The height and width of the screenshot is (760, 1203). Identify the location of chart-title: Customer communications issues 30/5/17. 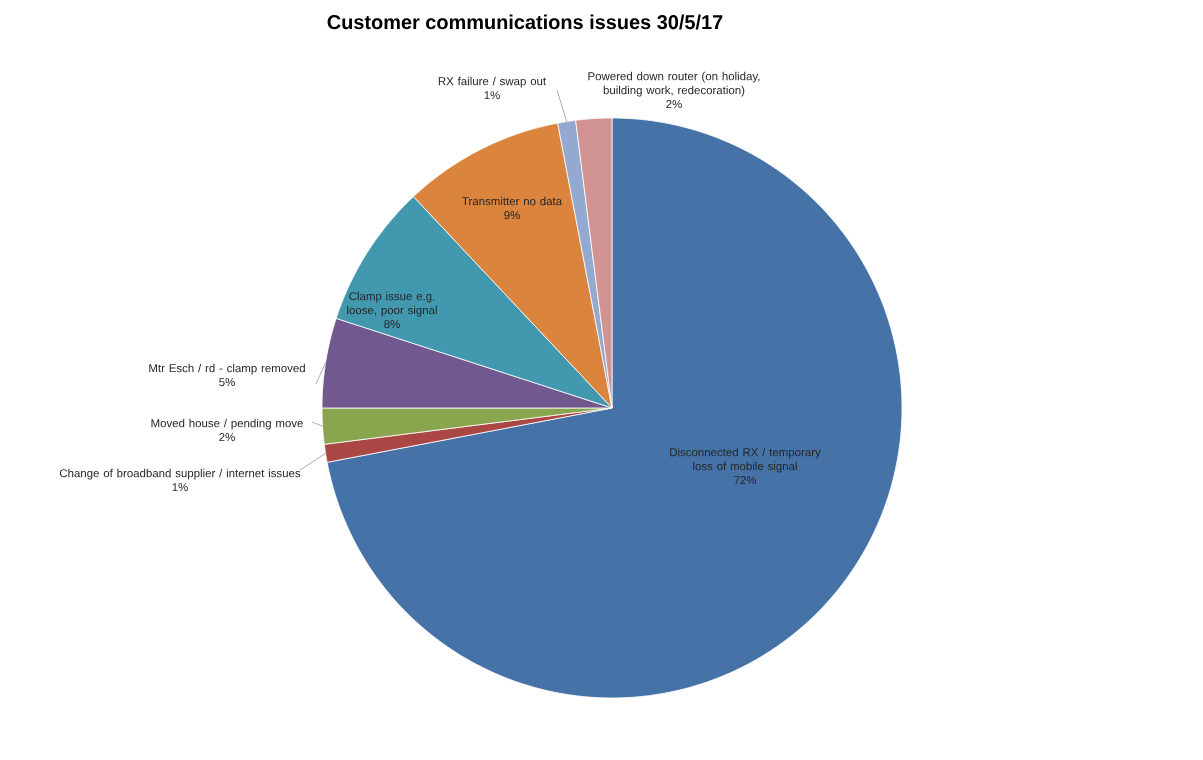
(525, 22).